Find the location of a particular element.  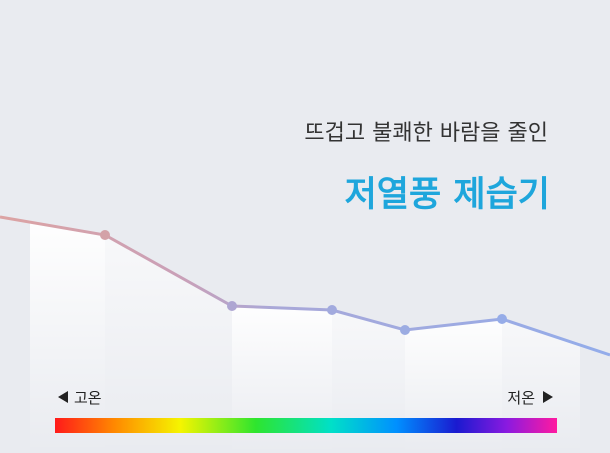

right-arrow is located at coordinates (548, 397).